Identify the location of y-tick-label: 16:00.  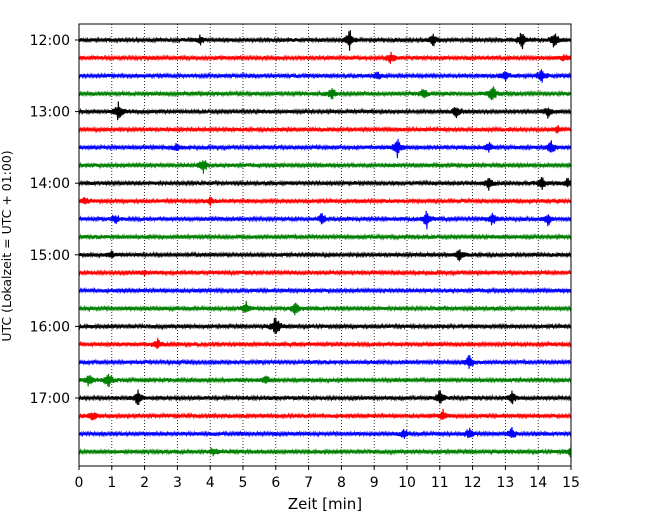
(50, 327).